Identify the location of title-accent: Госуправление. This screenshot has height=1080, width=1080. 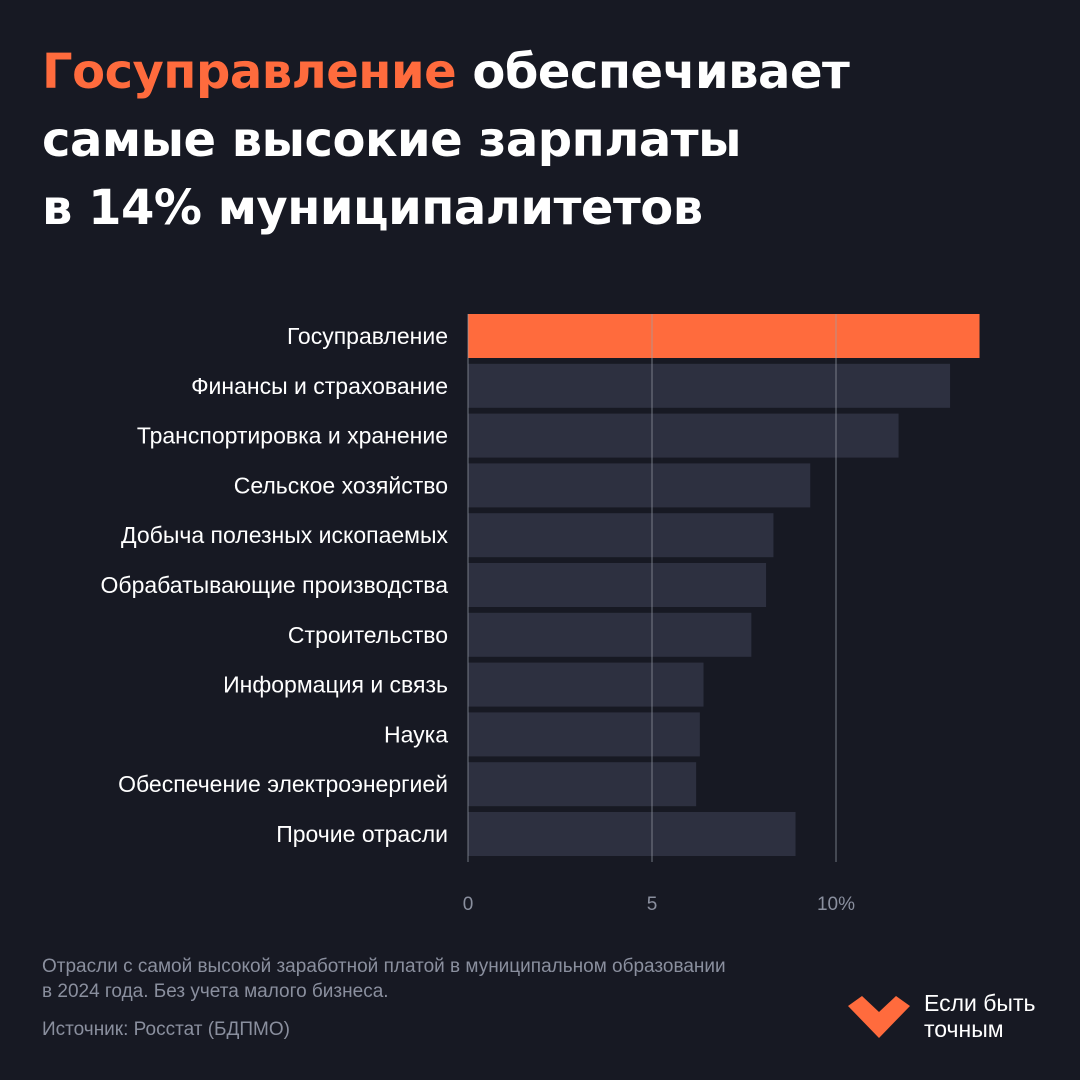
(249, 72).